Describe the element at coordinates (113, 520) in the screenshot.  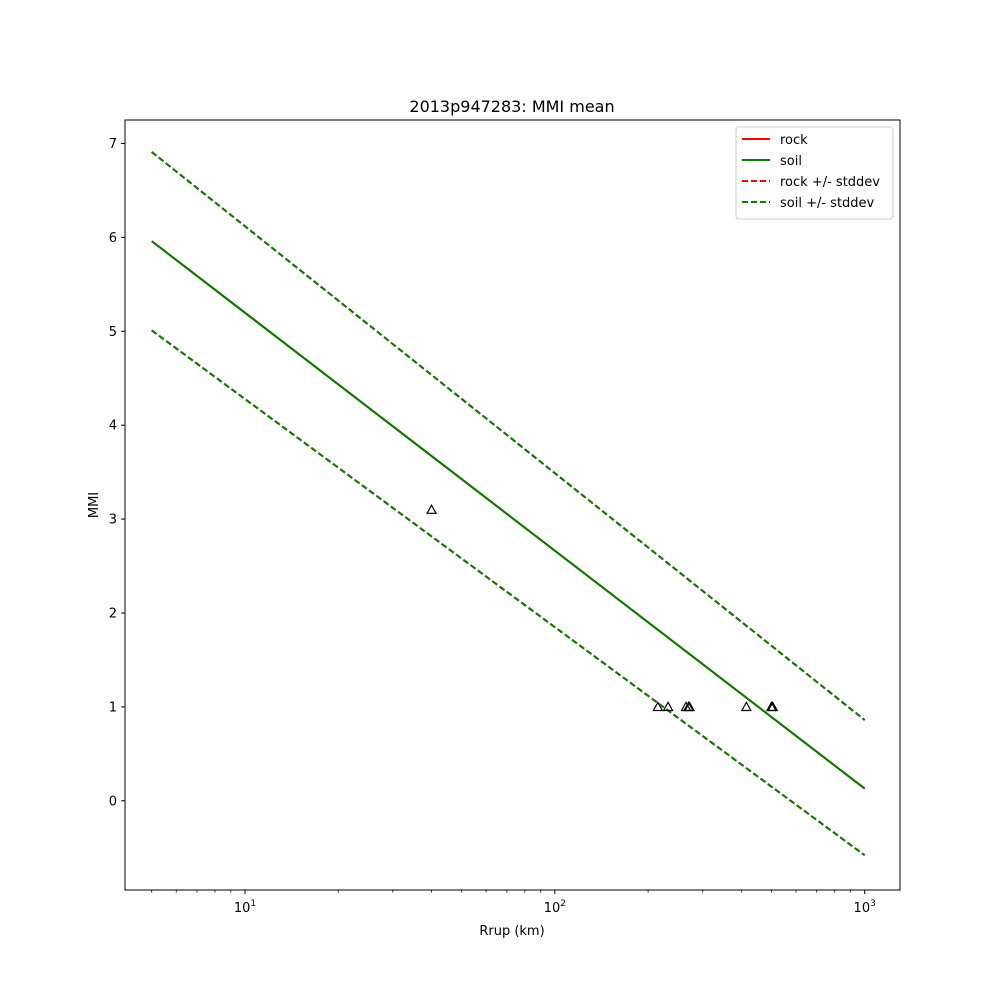
I see `y-tick-label: 3` at that location.